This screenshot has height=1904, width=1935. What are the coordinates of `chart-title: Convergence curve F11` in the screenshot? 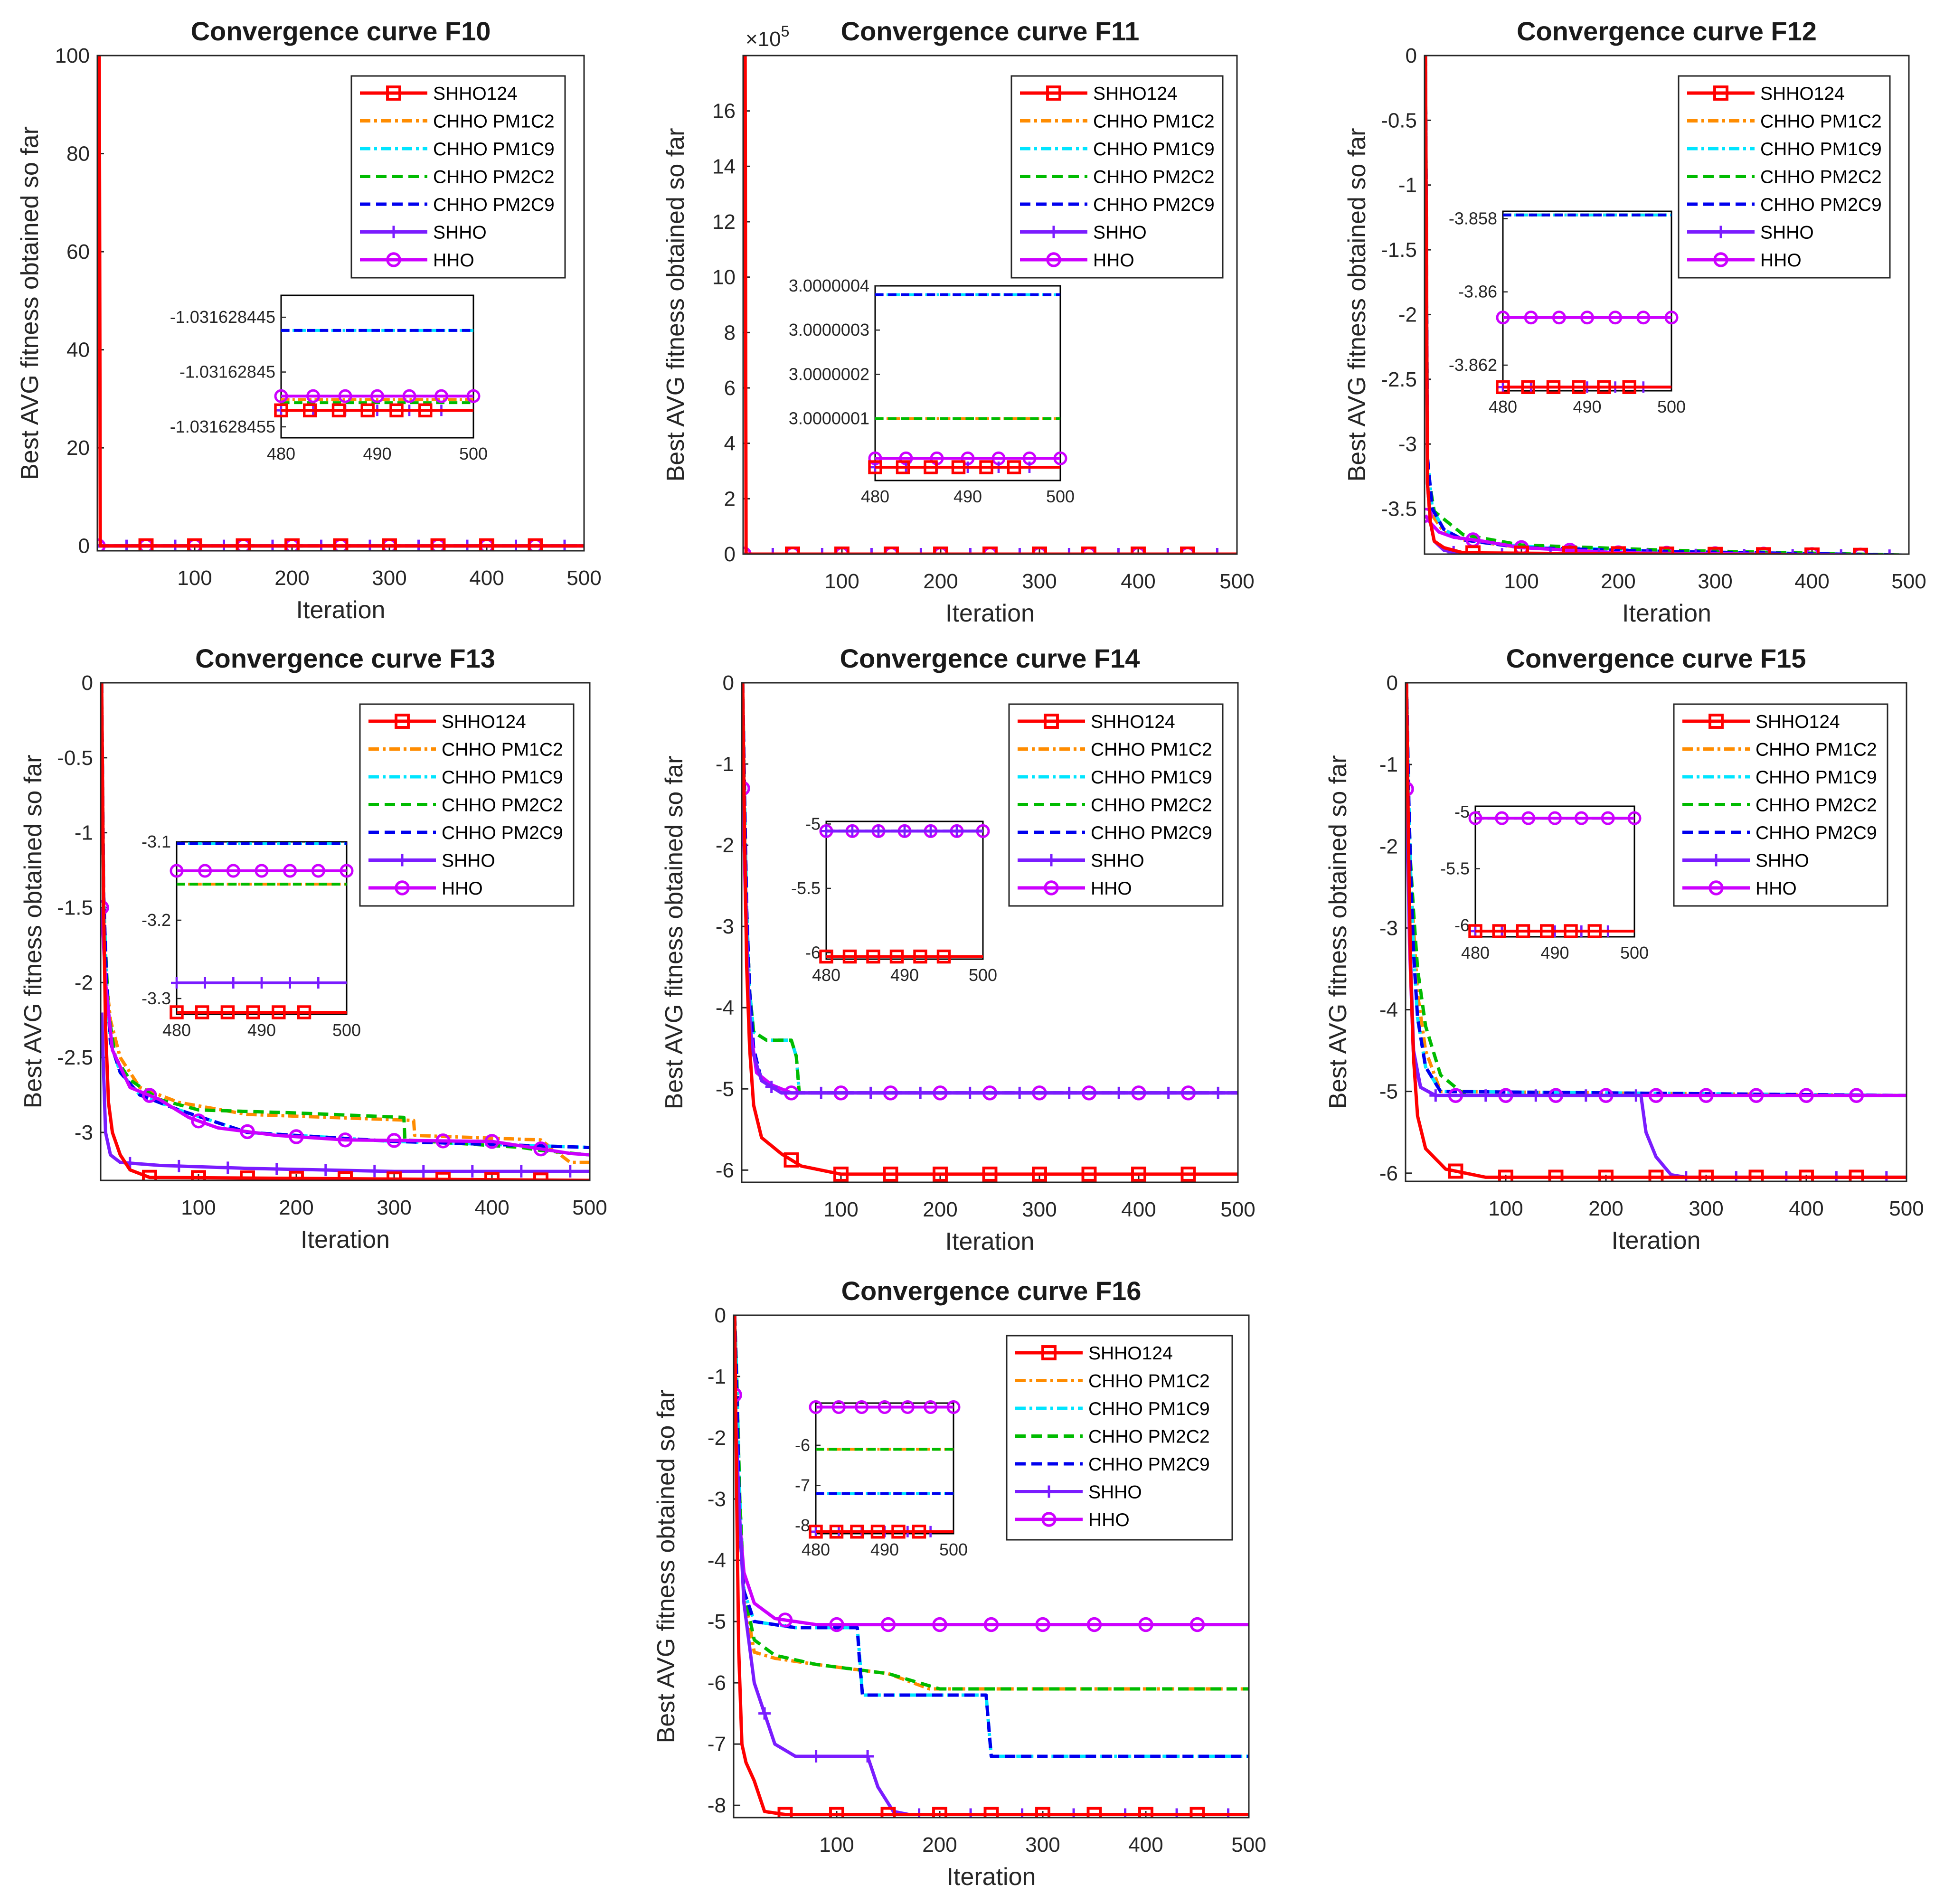 It's located at (990, 31).